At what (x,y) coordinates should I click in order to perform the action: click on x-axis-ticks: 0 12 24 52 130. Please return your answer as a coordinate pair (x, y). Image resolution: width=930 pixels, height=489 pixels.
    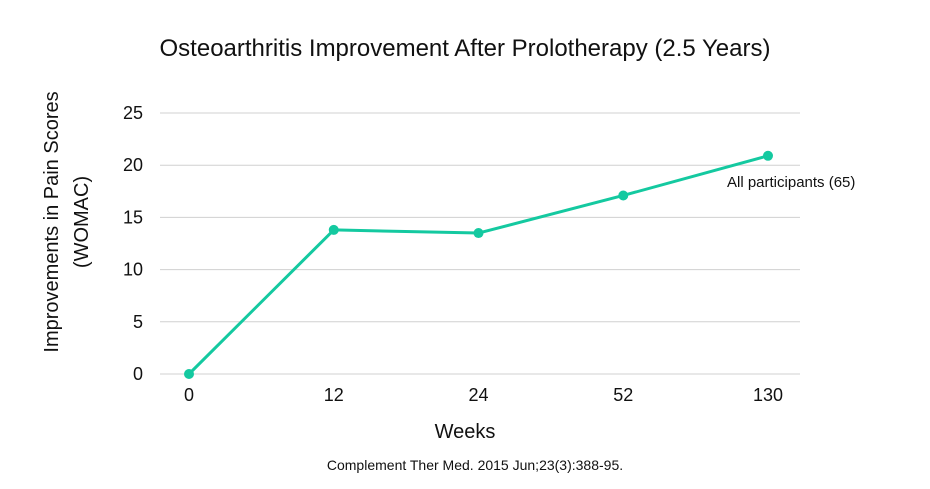
    Looking at the image, I should click on (483, 395).